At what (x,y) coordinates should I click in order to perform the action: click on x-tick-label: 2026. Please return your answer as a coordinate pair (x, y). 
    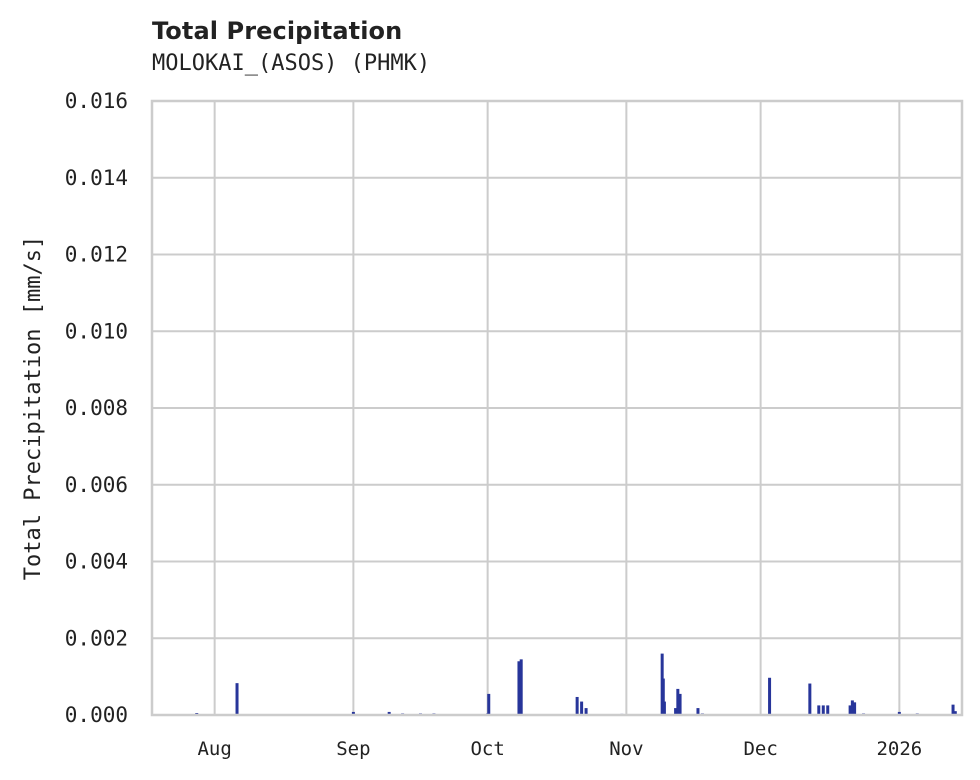
    Looking at the image, I should click on (899, 749).